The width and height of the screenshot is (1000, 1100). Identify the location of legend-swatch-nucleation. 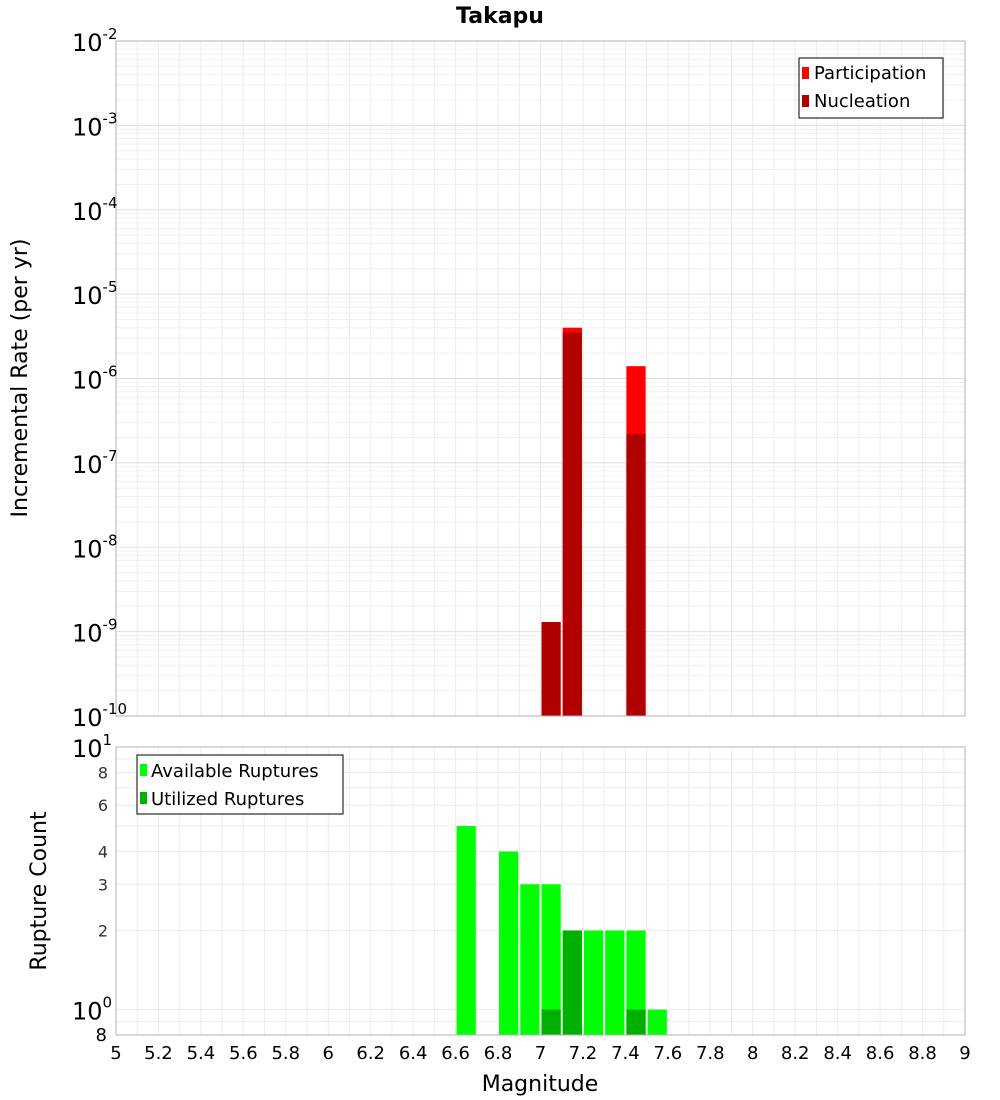
(805, 101).